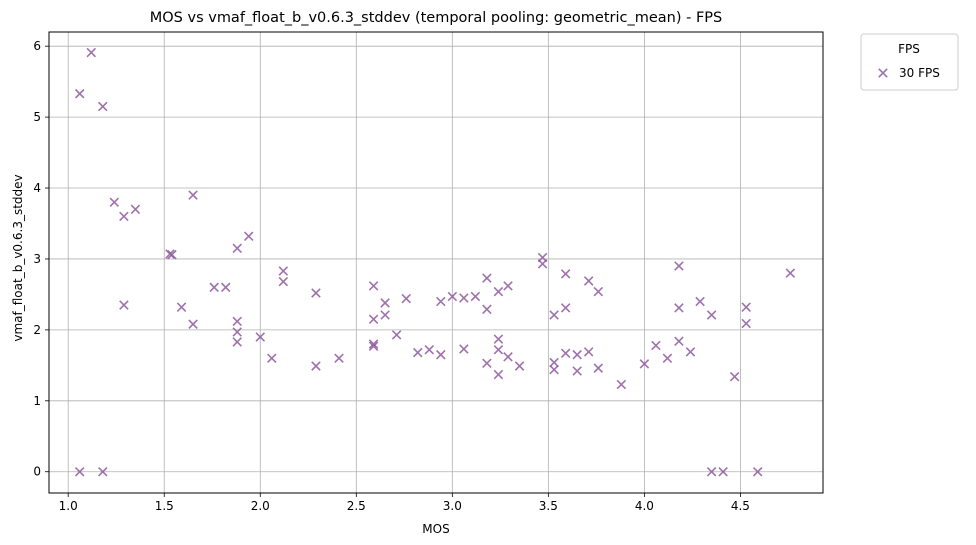 Image resolution: width=976 pixels, height=545 pixels. I want to click on x-tick-label: 1.5, so click(164, 506).